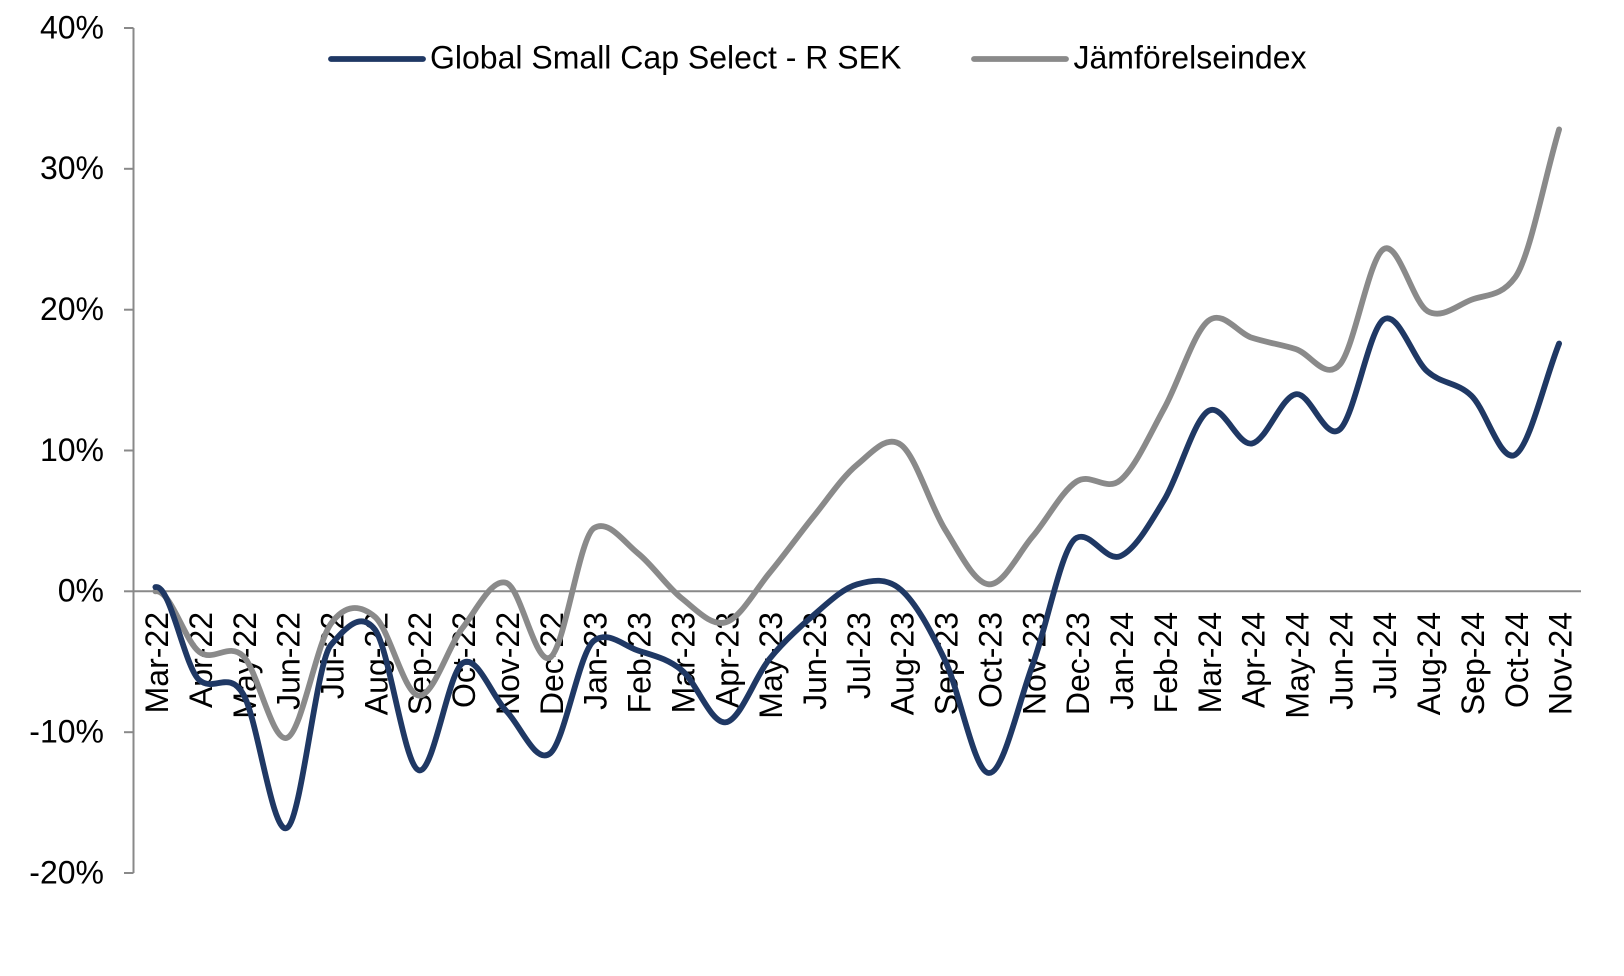 The height and width of the screenshot is (976, 1624). Describe the element at coordinates (1385, 655) in the screenshot. I see `svg-text: Jul-24` at that location.